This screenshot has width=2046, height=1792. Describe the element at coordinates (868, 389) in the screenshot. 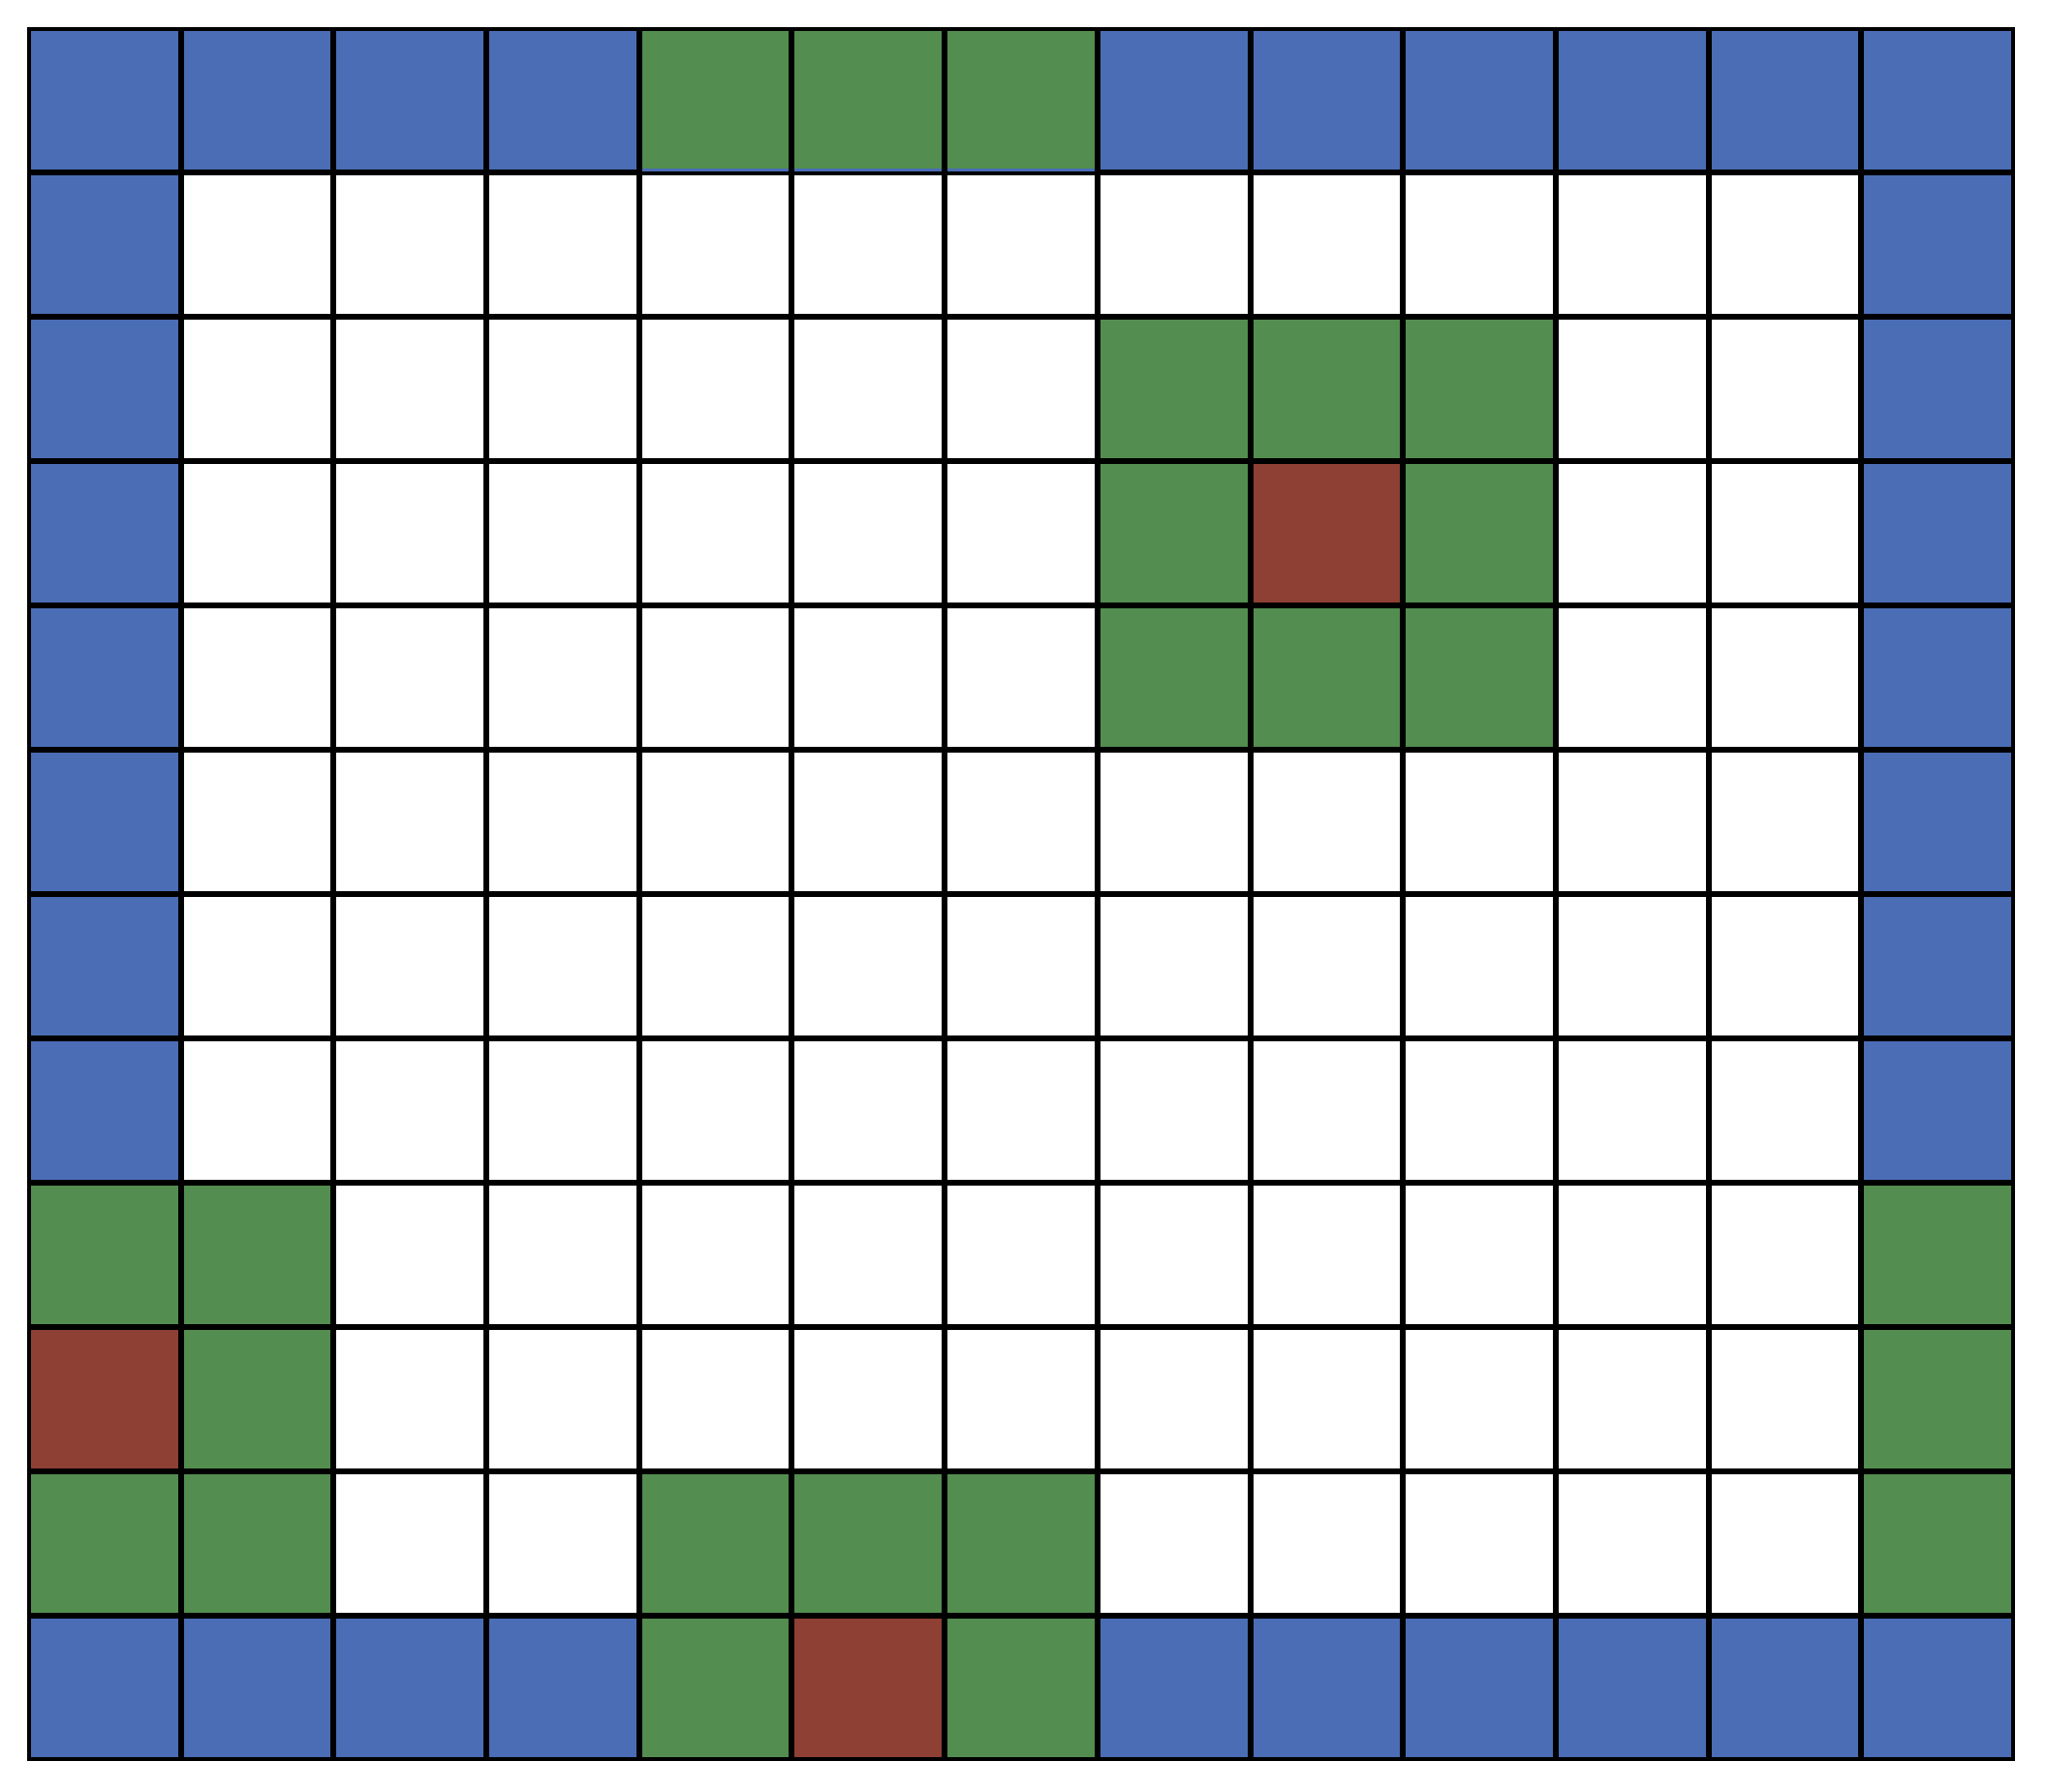

I see `grid-cell-empty-r2-c5` at that location.